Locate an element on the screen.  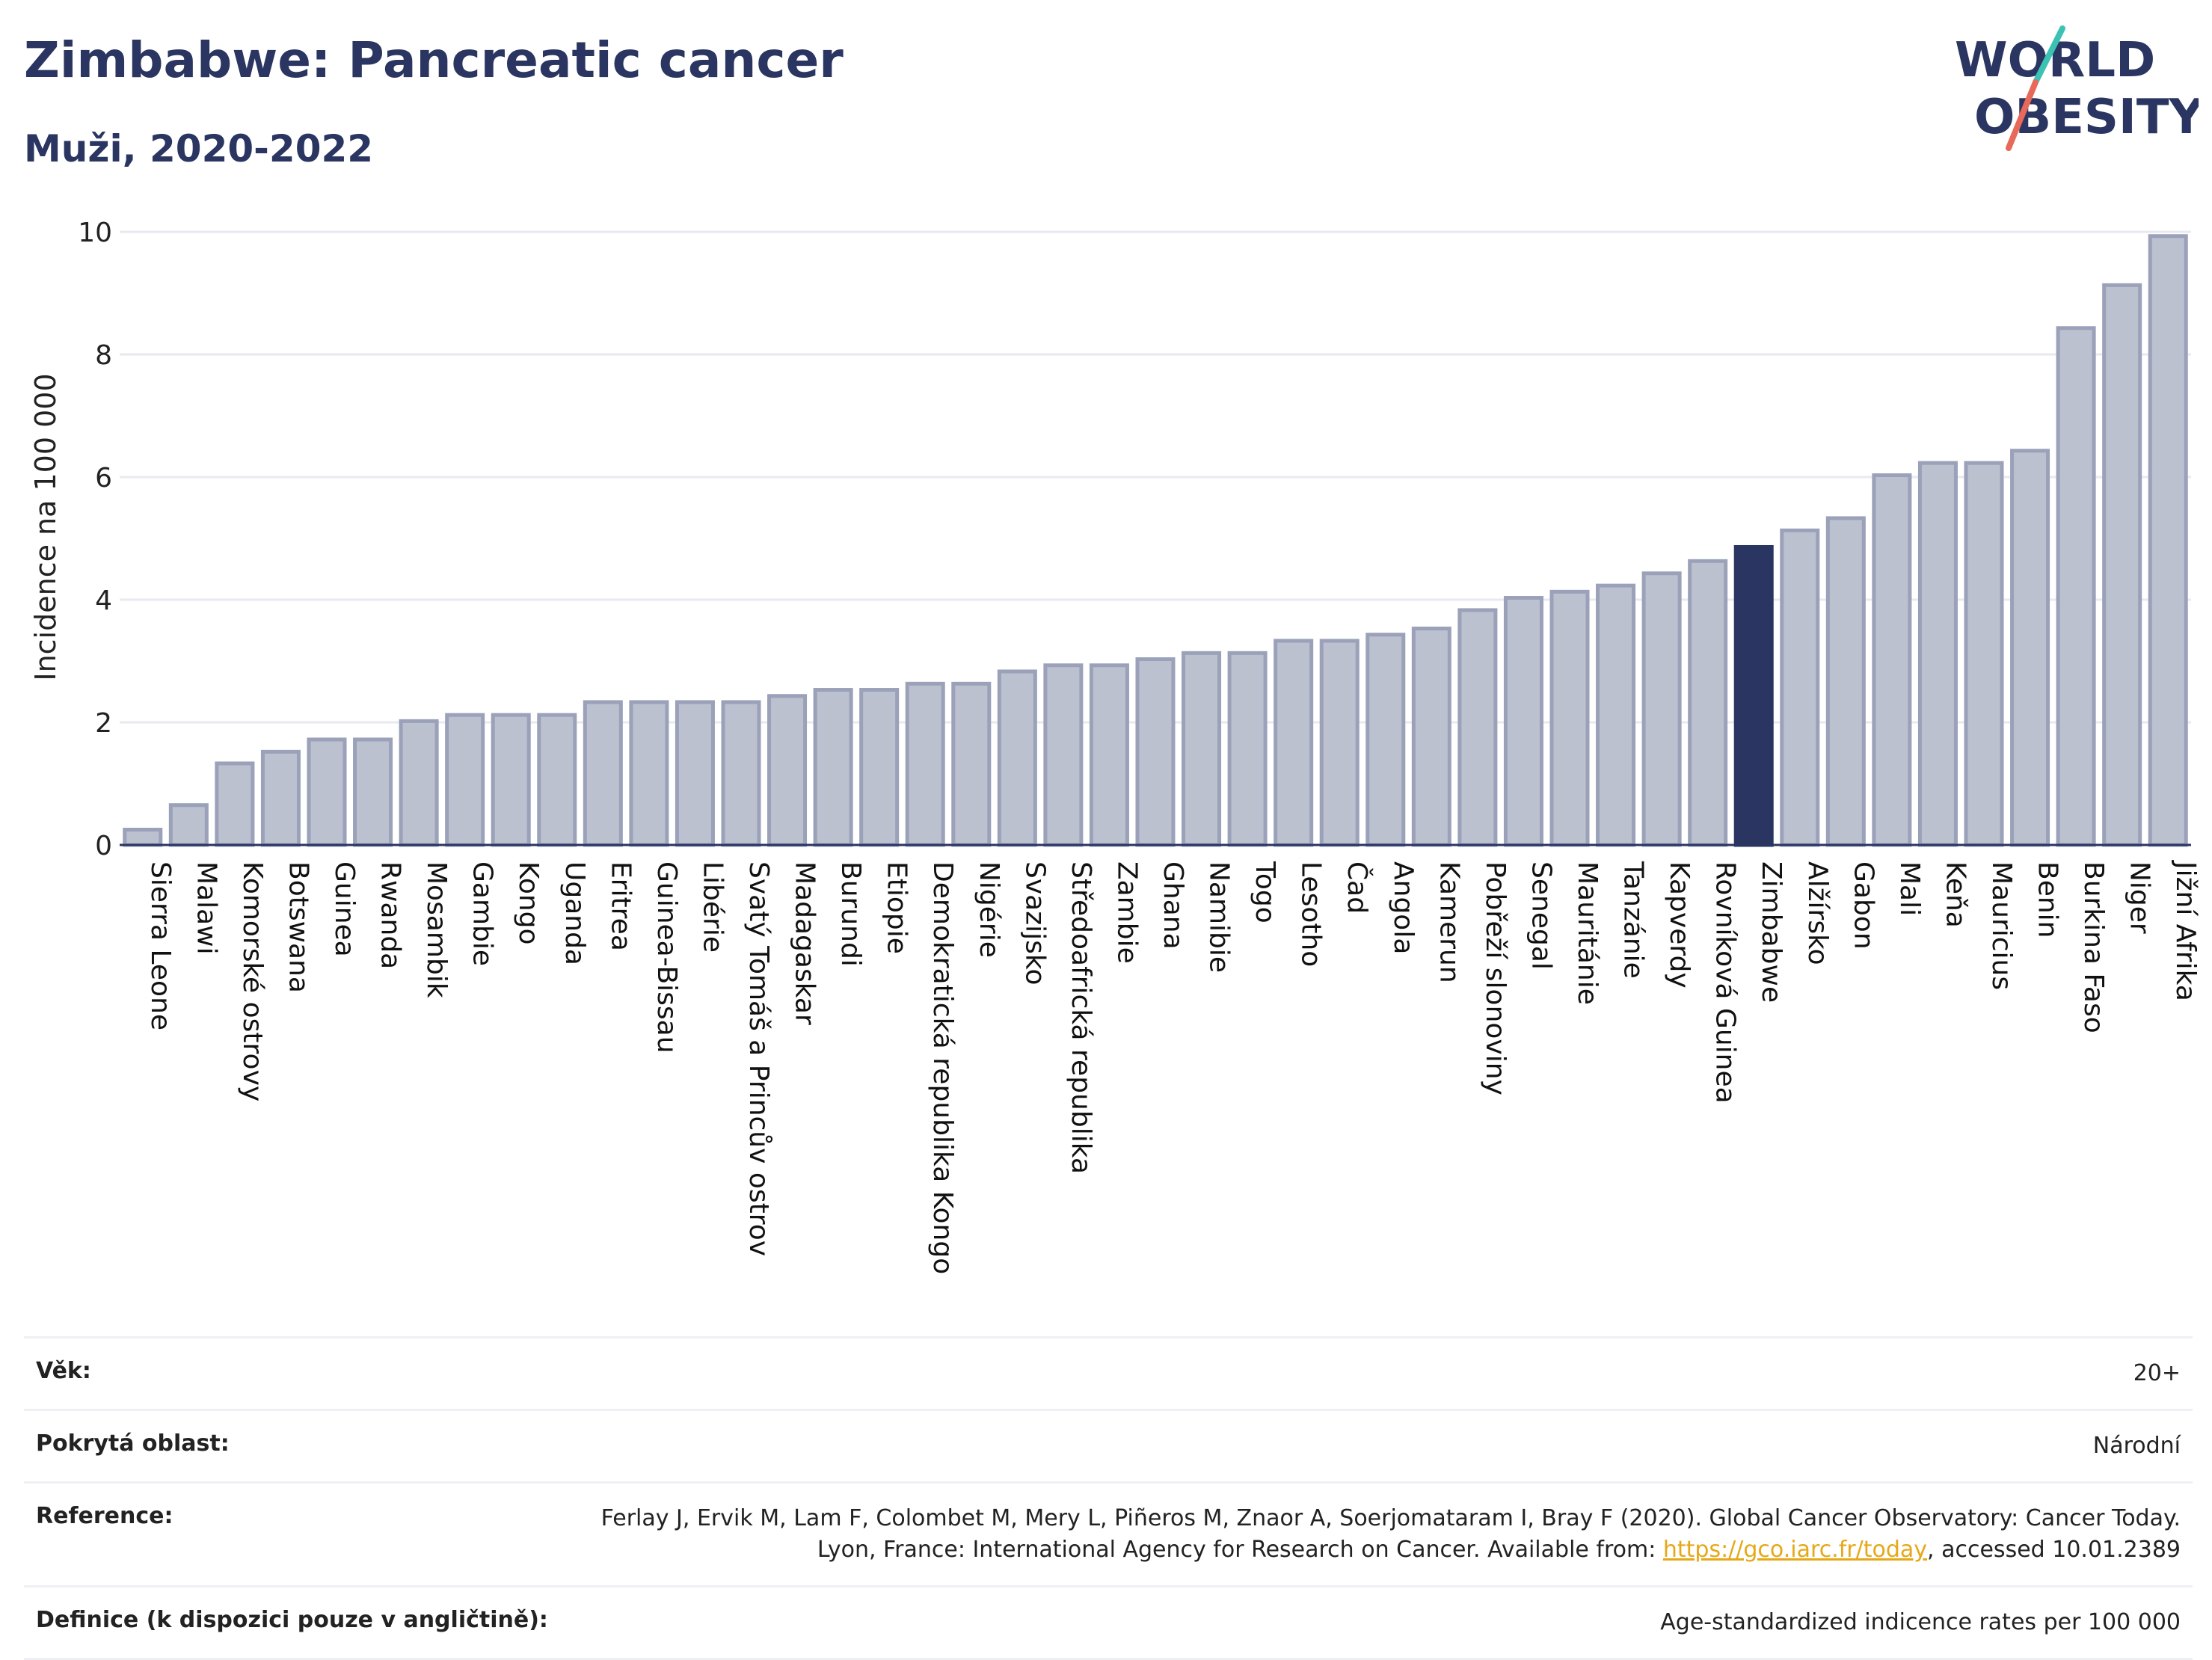
meta-row-age: Věk: 20+ is located at coordinates (1108, 1372).